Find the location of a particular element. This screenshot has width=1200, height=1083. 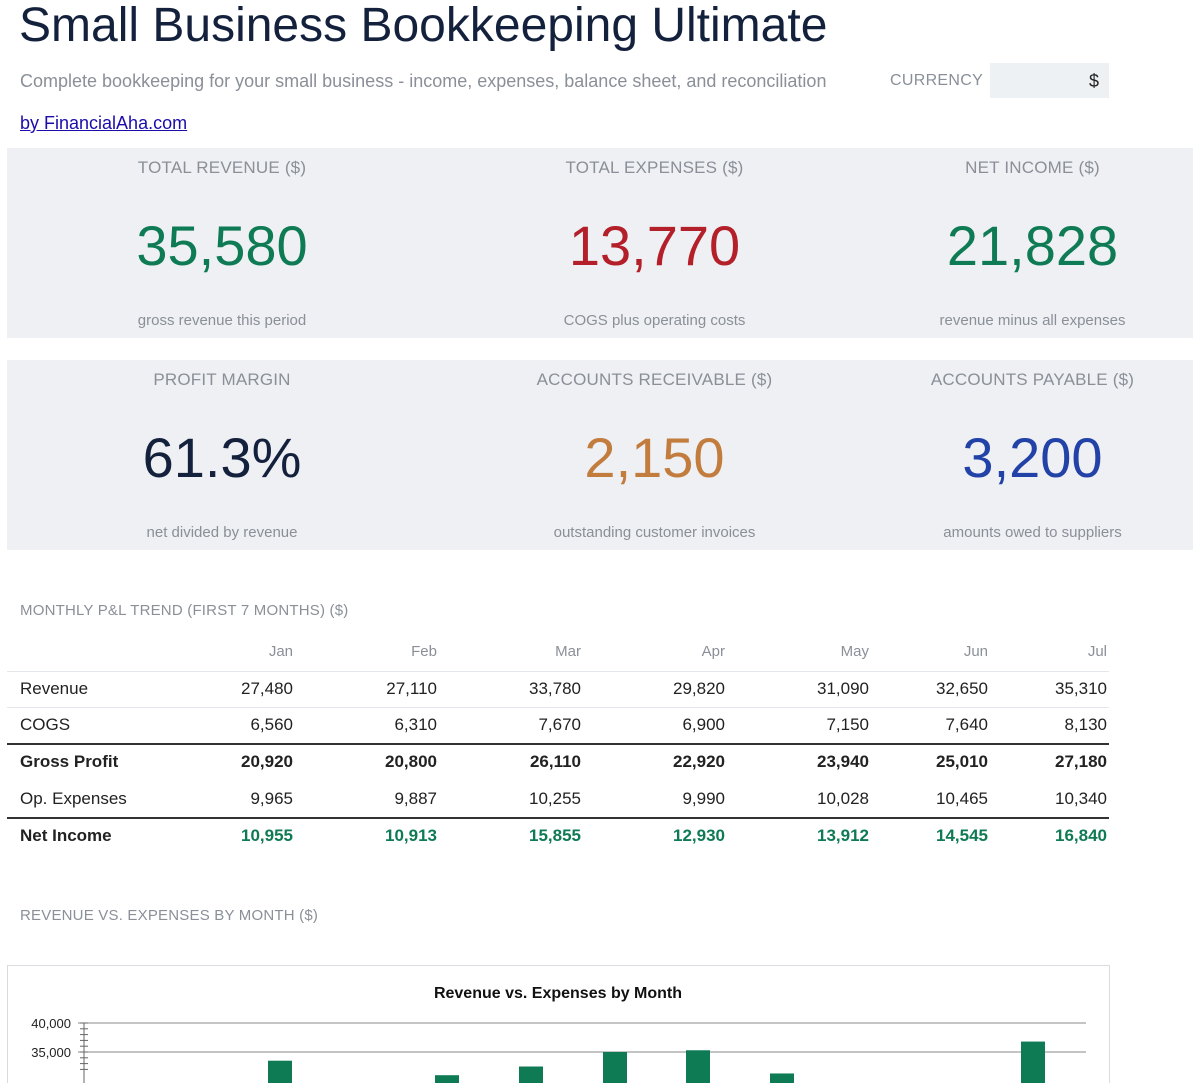

kpi-label: ACCOUNTS RECEIVABLE ($) is located at coordinates (654, 380).